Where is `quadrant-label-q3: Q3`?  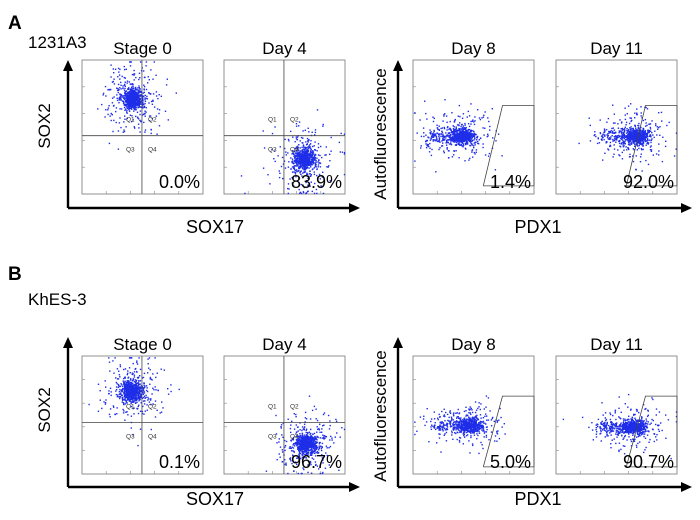
quadrant-label-q3: Q3 is located at coordinates (130, 437).